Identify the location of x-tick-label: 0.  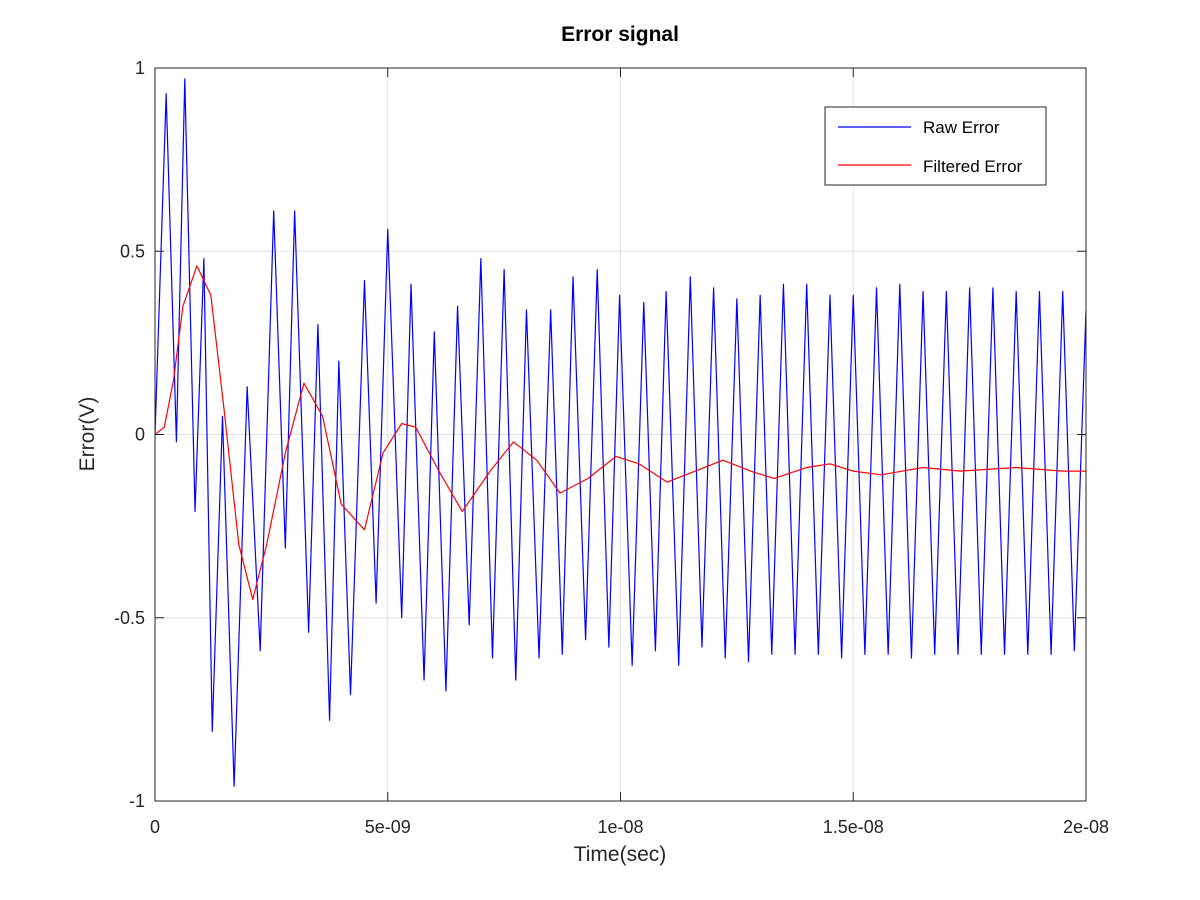
(155, 827).